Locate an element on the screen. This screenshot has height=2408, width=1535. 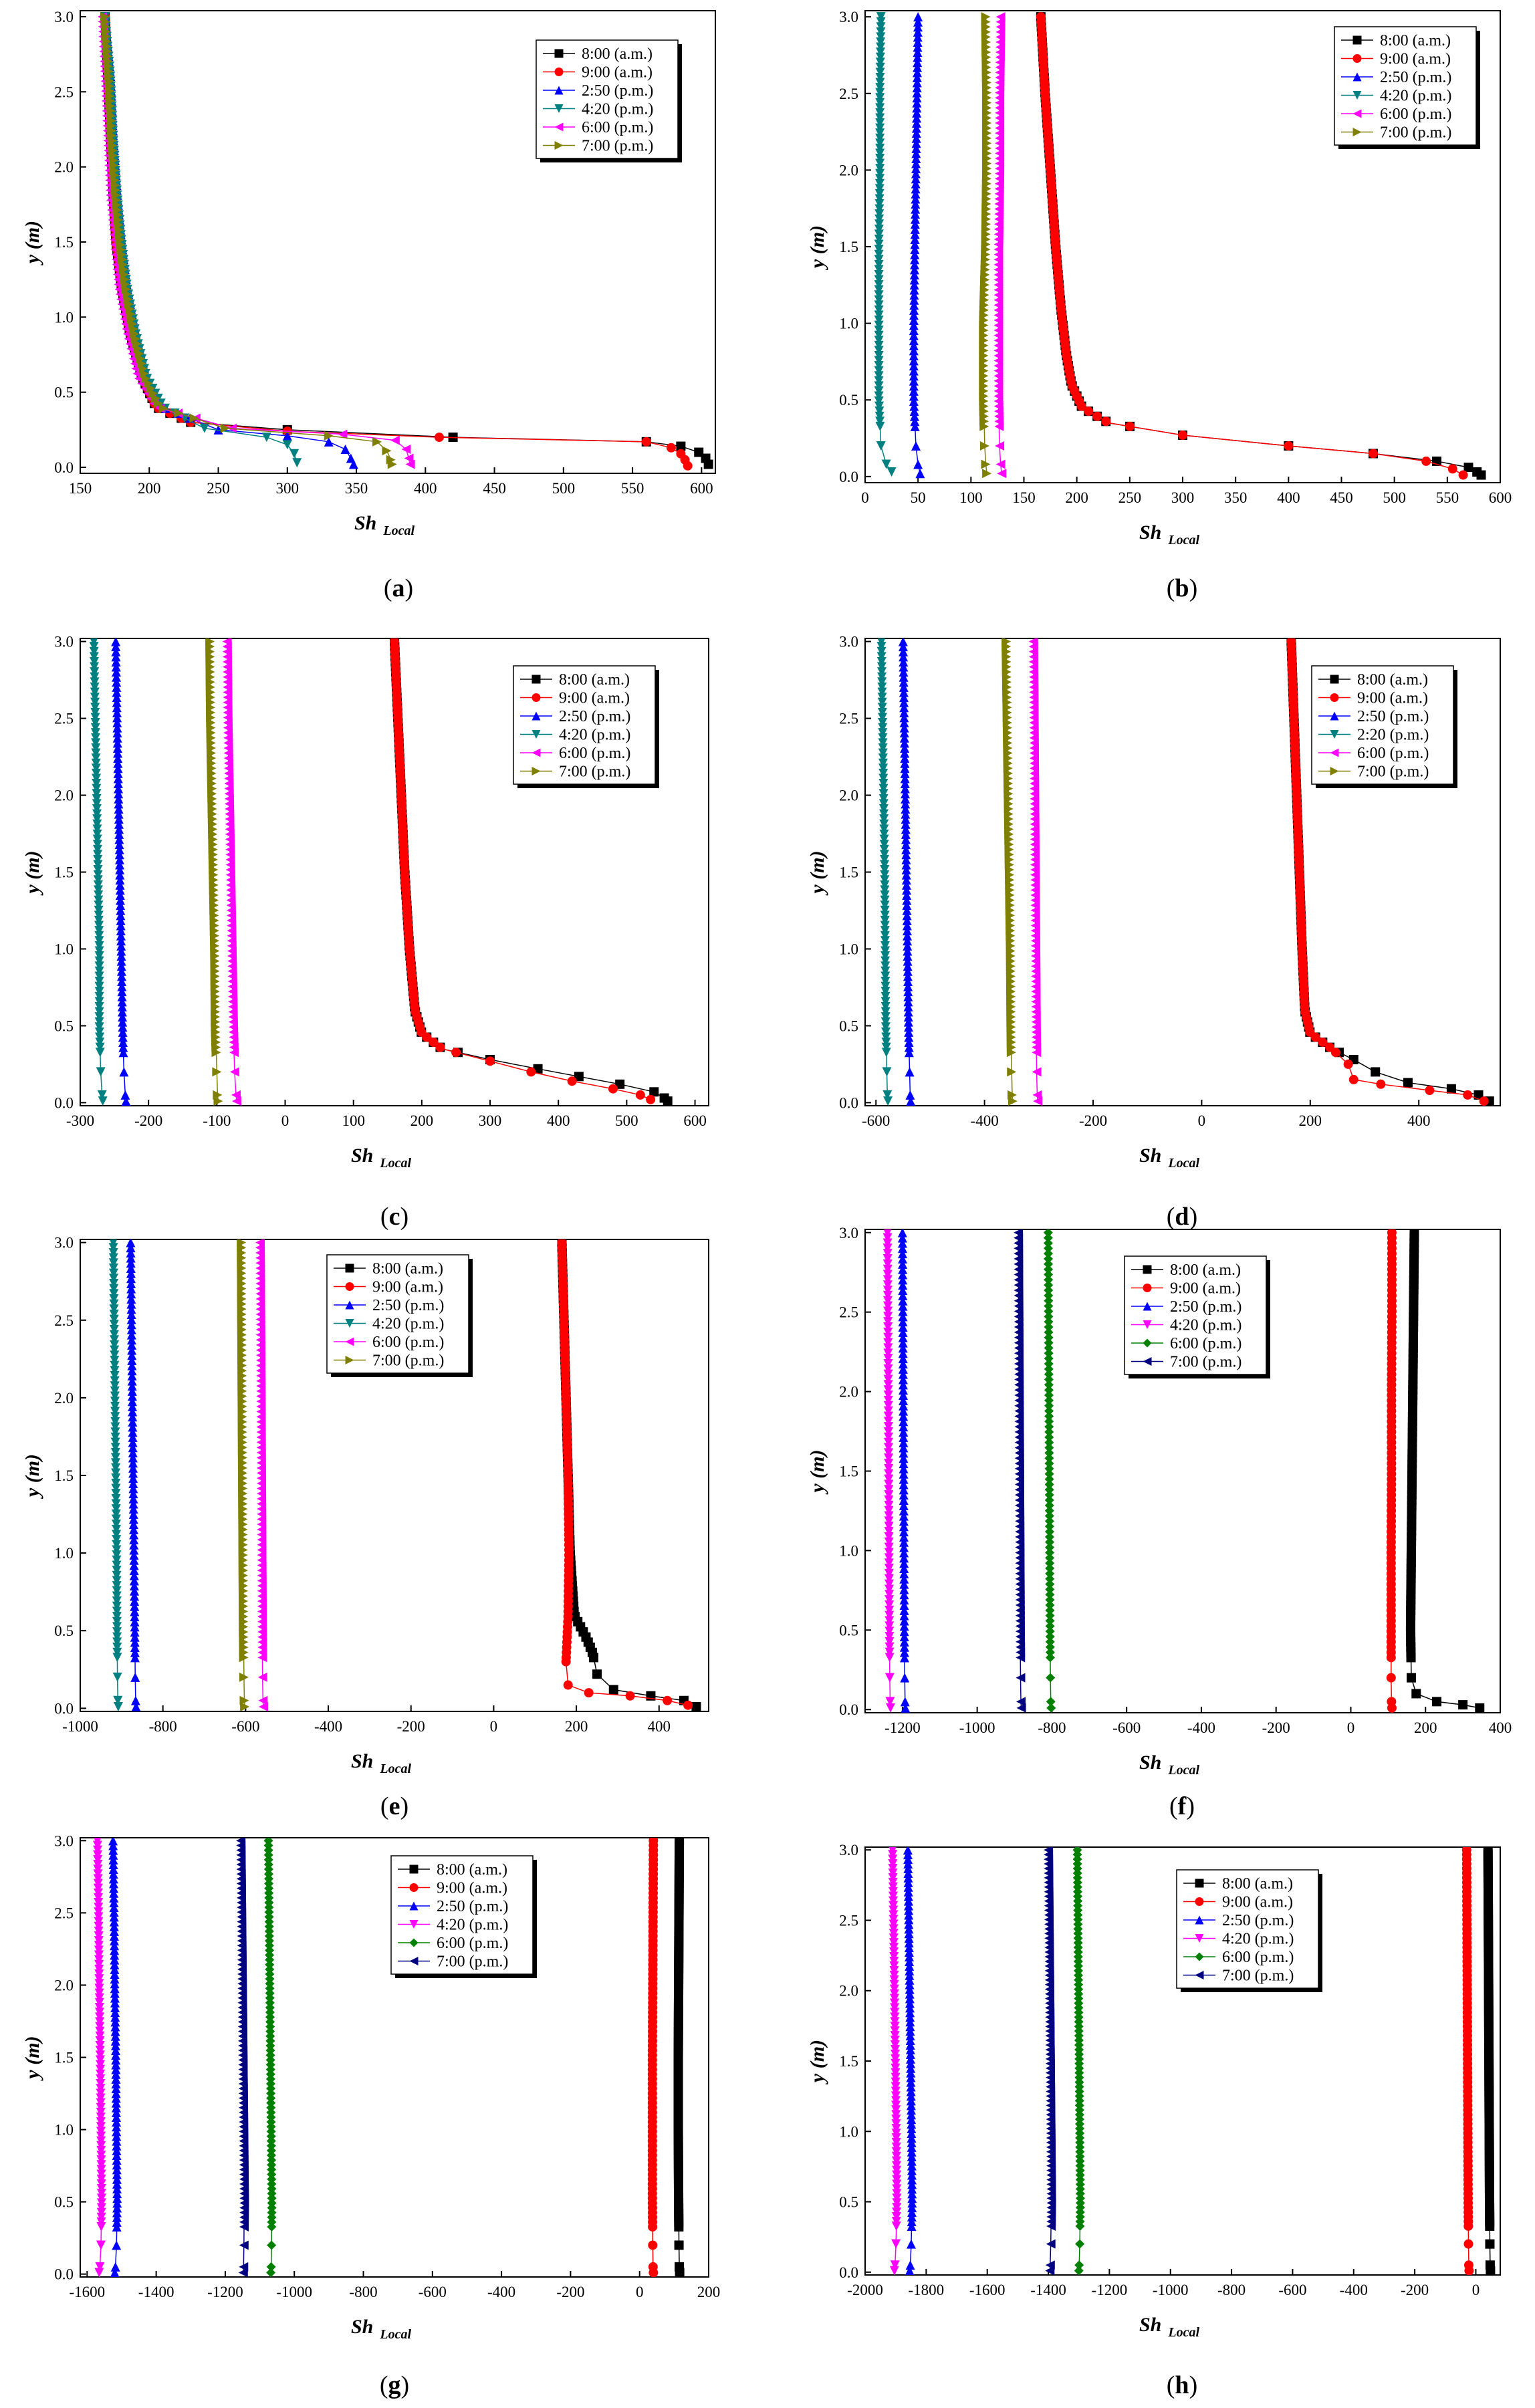
series-layer is located at coordinates (381, 872).